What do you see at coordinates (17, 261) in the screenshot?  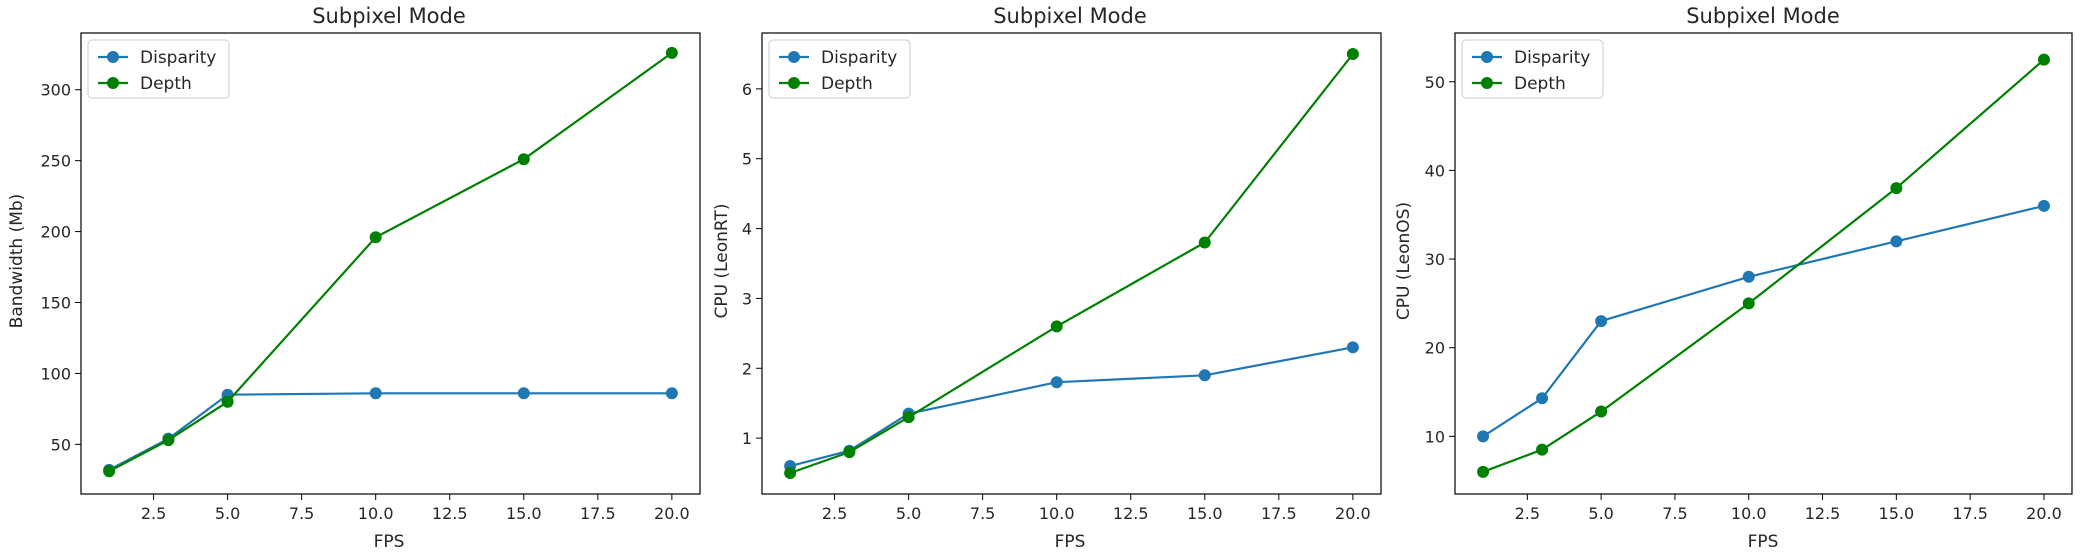 I see `y-axis-label: Bandwidth (Mb)` at bounding box center [17, 261].